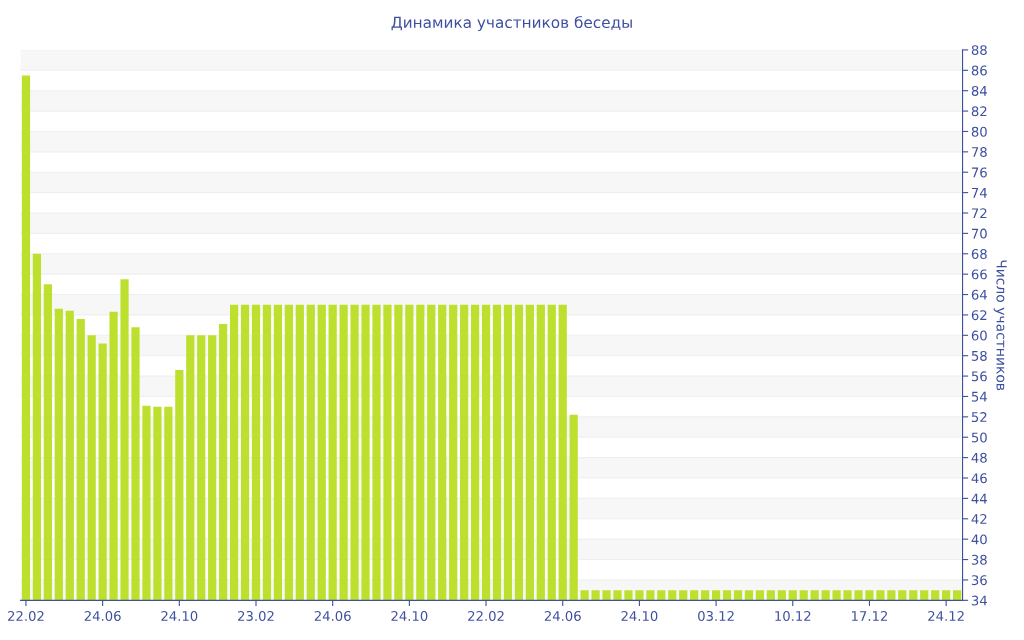 Image resolution: width=1024 pixels, height=640 pixels. Describe the element at coordinates (979, 90) in the screenshot. I see `y-tick-label: 84` at that location.